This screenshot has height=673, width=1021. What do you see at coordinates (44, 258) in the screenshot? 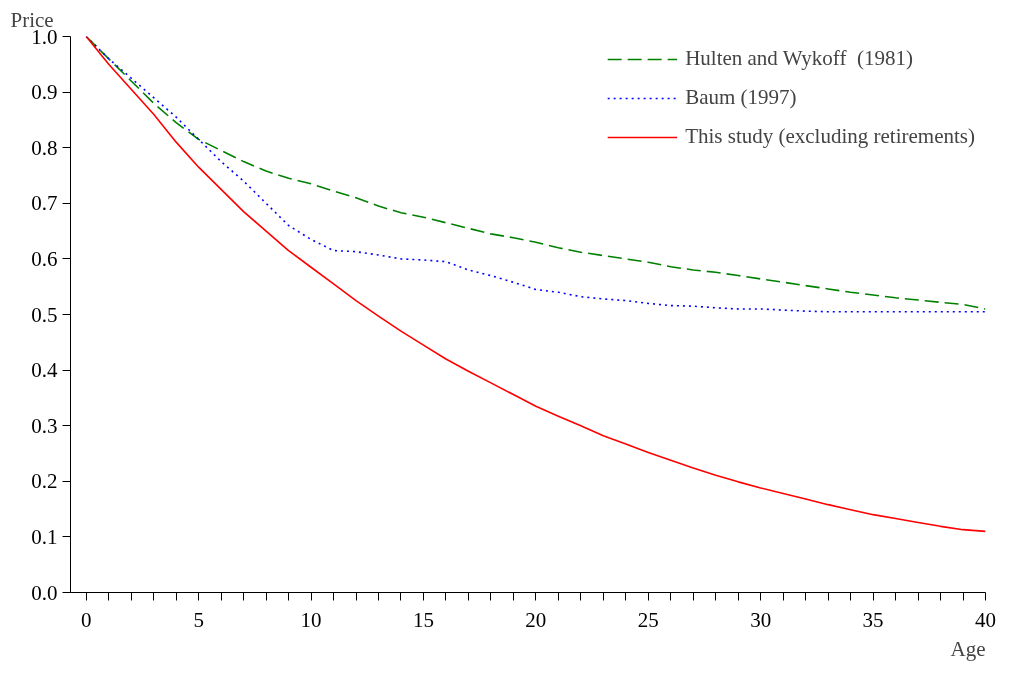
I see `y-tick-label: 0.6` at bounding box center [44, 258].